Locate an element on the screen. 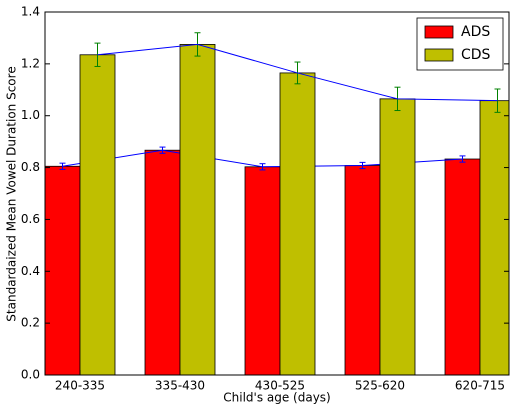 The height and width of the screenshot is (413, 510). y-tick-label: 1.4 is located at coordinates (30, 12).